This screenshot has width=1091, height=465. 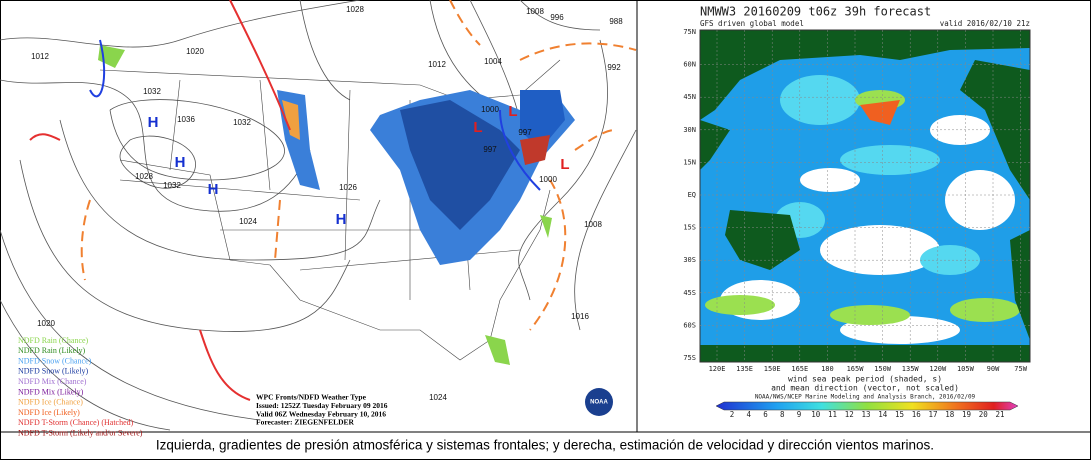 What do you see at coordinates (883, 369) in the screenshot?
I see `lon-label: 150W` at bounding box center [883, 369].